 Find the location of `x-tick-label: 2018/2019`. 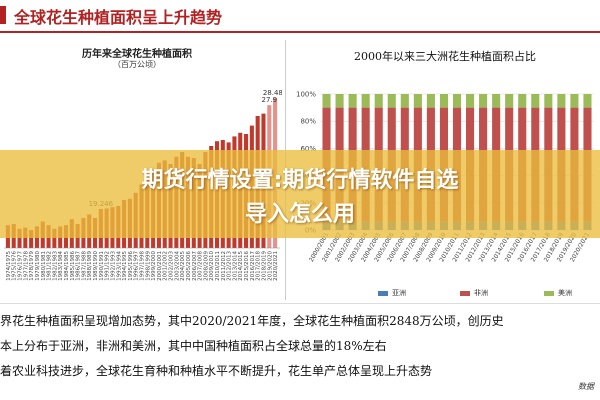

x-tick-label: 2018/2019 is located at coordinates (264, 266).